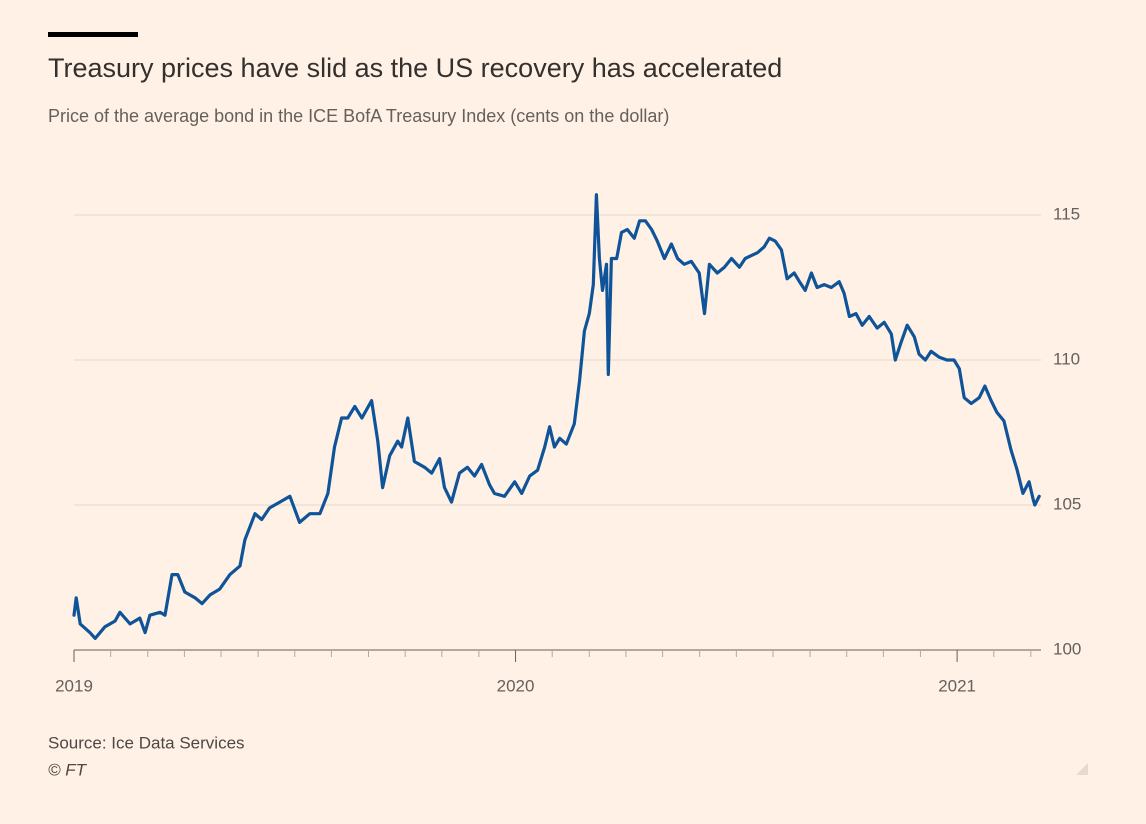  I want to click on source: Source: Ice Data Services, so click(146, 742).